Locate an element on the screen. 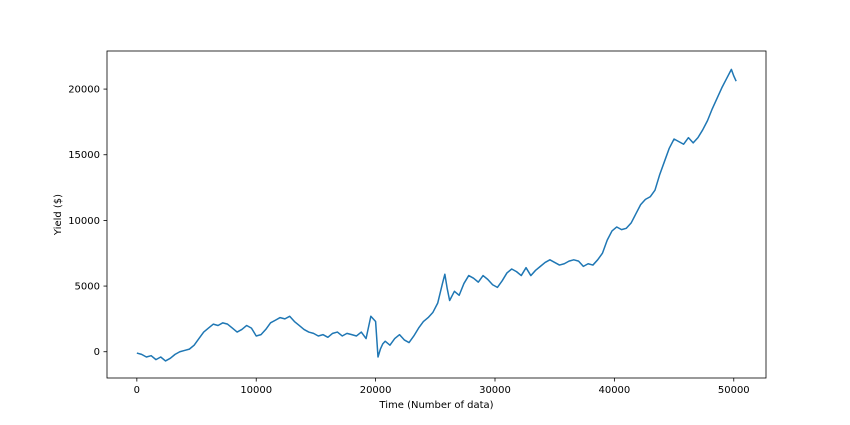 The height and width of the screenshot is (425, 850). x-axis-label: Time (Number of data) is located at coordinates (435, 405).